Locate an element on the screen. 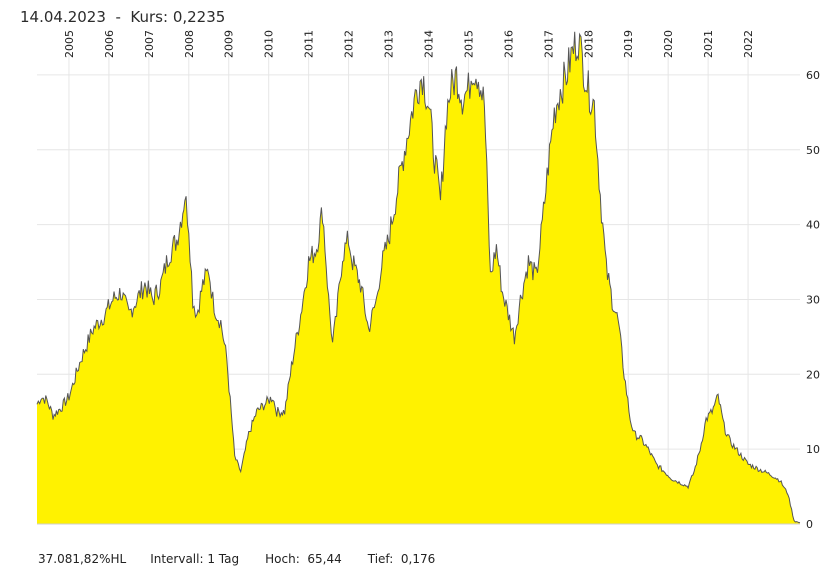 The image size is (833, 575). x-tick-label: 2022 is located at coordinates (748, 44).